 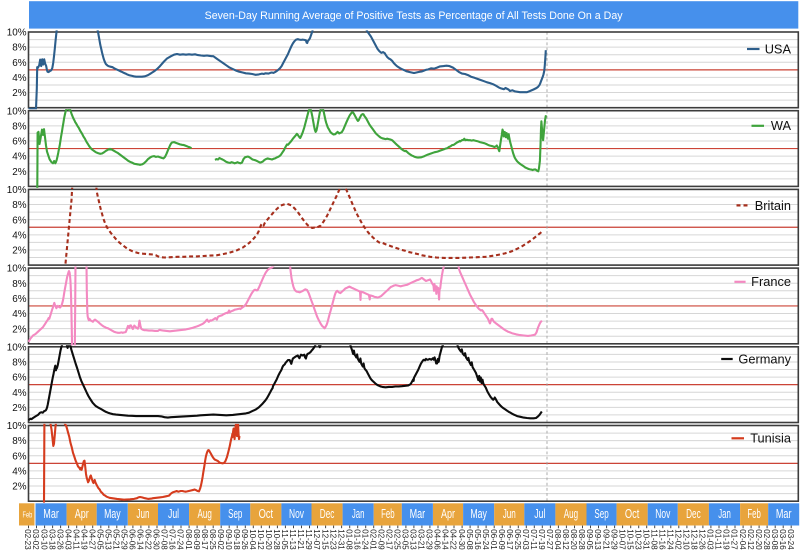 I want to click on svg-text: Tunisia, so click(x=771, y=438).